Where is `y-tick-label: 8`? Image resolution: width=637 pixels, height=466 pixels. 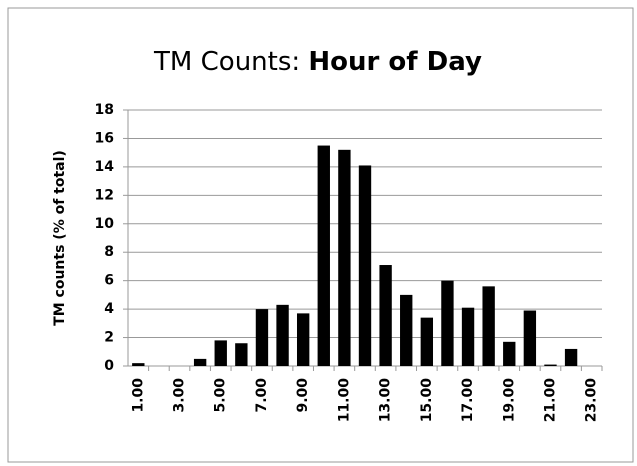 y-tick-label: 8 is located at coordinates (109, 252).